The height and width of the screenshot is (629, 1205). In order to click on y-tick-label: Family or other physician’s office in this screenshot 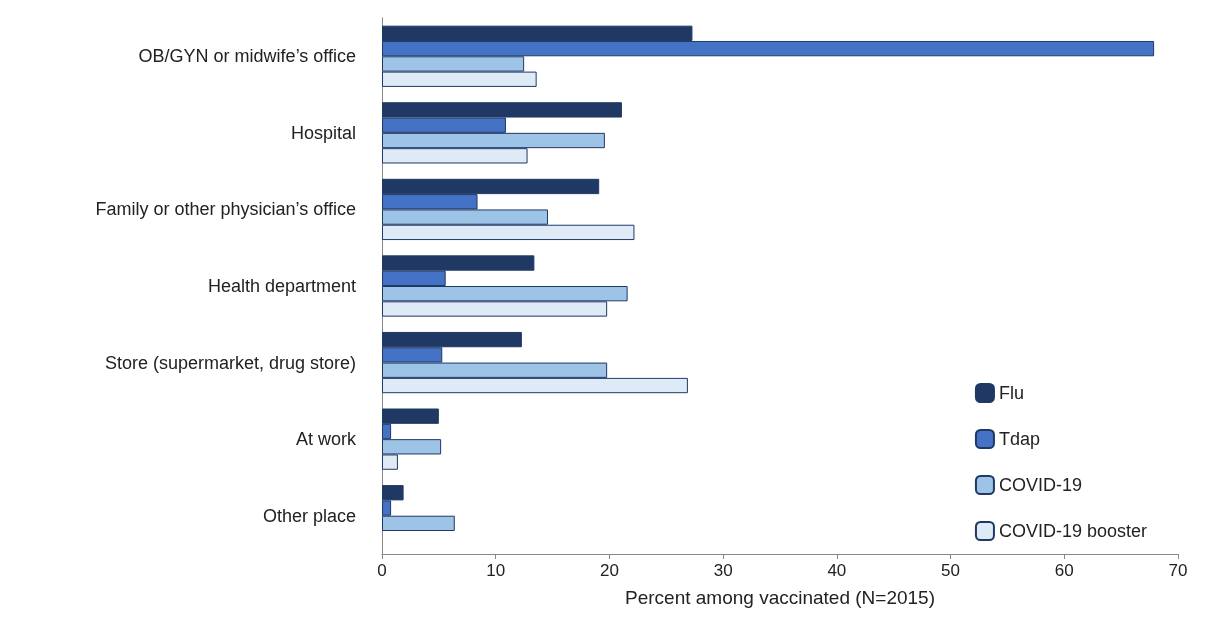, I will do `click(225, 209)`.